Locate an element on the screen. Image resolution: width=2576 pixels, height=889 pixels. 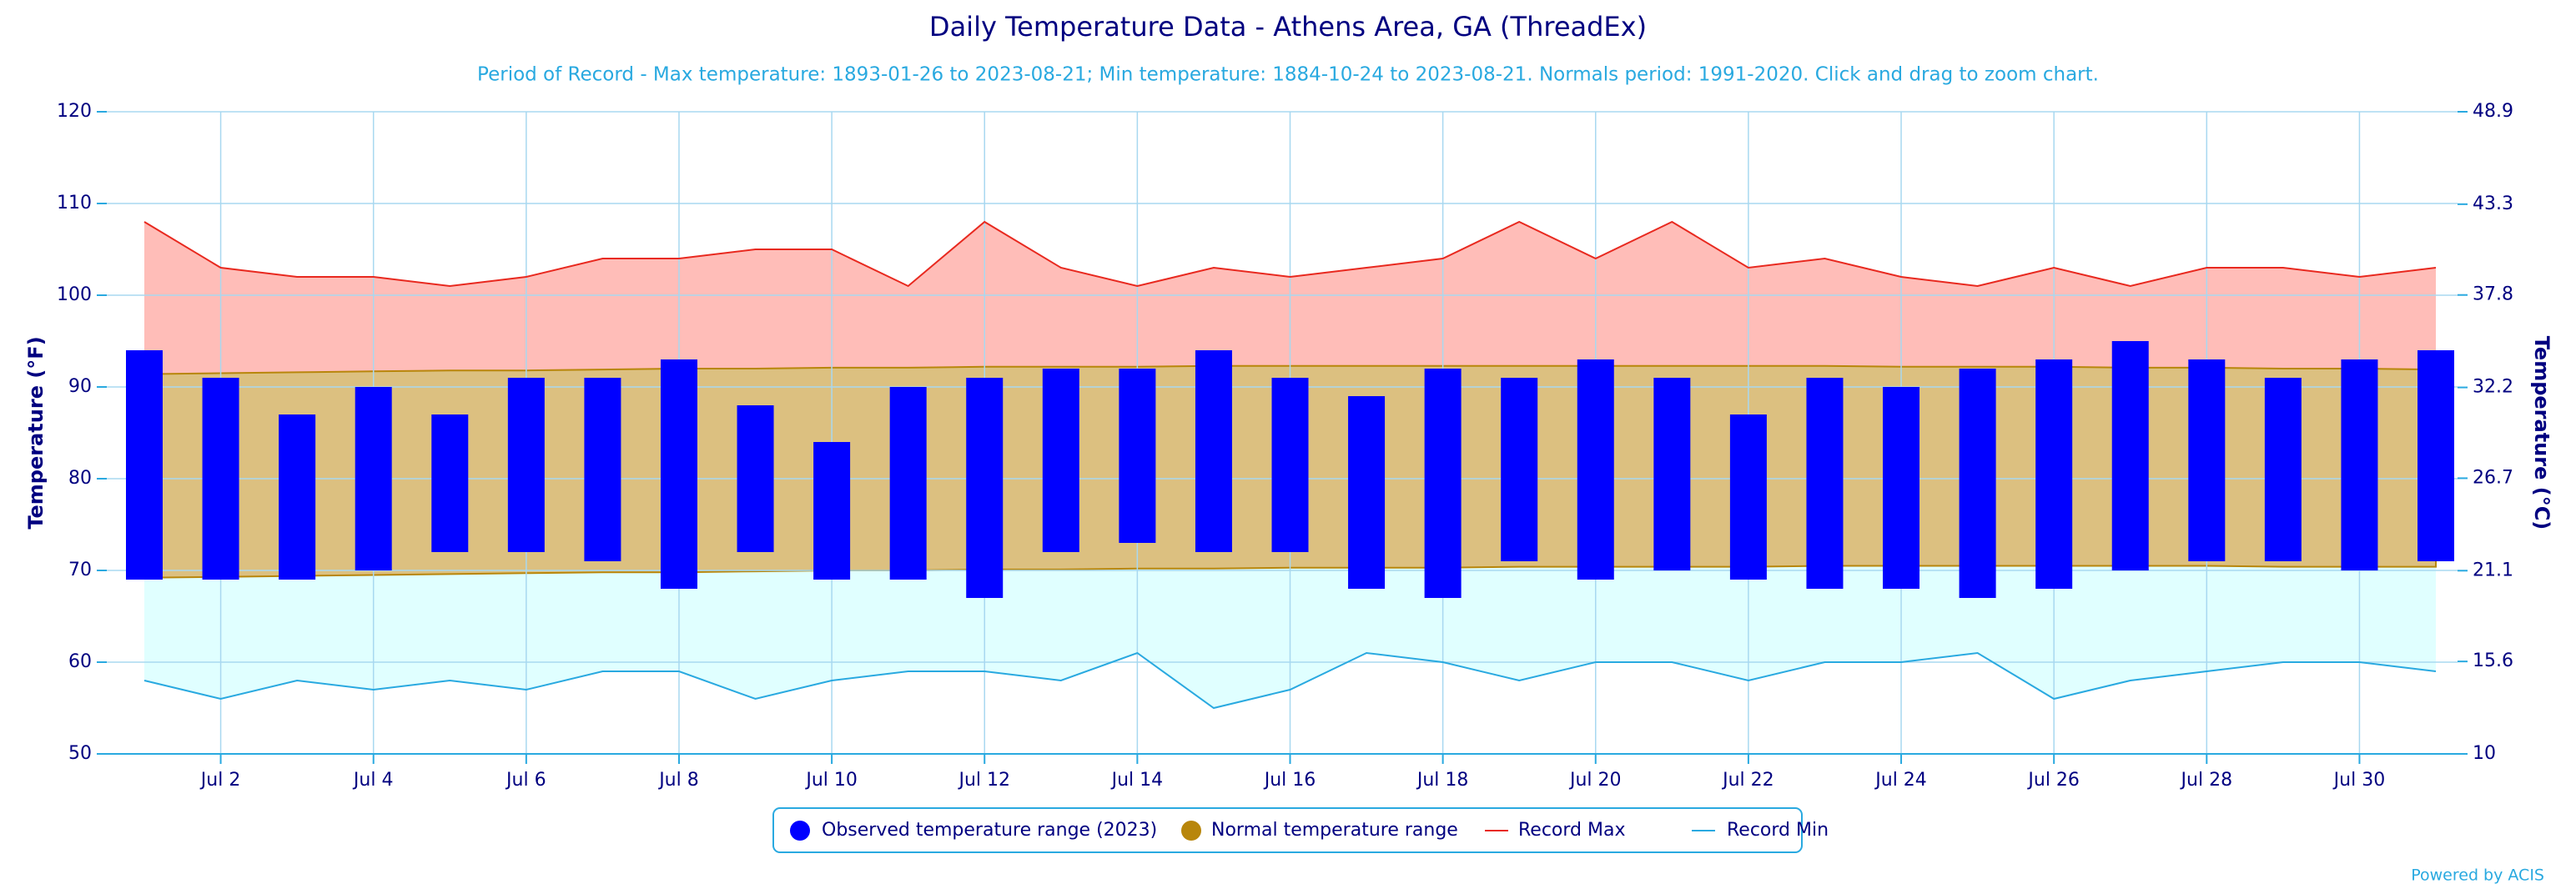
x-tick-label: Jul 30 is located at coordinates (2359, 780).